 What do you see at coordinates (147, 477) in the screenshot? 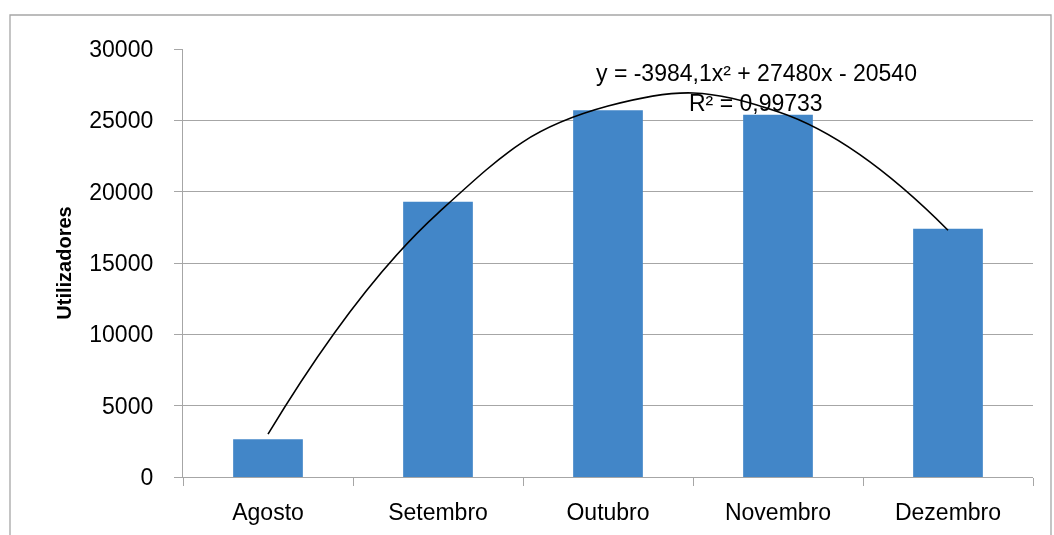
I see `y-tick-label: 0` at bounding box center [147, 477].